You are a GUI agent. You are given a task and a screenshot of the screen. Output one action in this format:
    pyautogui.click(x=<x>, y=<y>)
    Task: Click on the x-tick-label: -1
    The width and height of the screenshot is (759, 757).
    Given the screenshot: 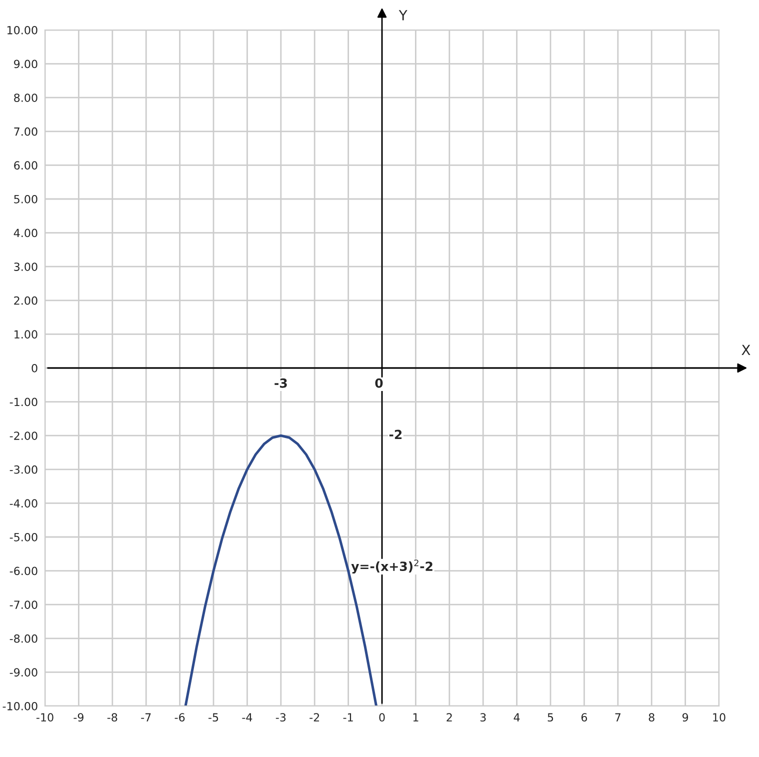 What is the action you would take?
    pyautogui.click(x=348, y=717)
    